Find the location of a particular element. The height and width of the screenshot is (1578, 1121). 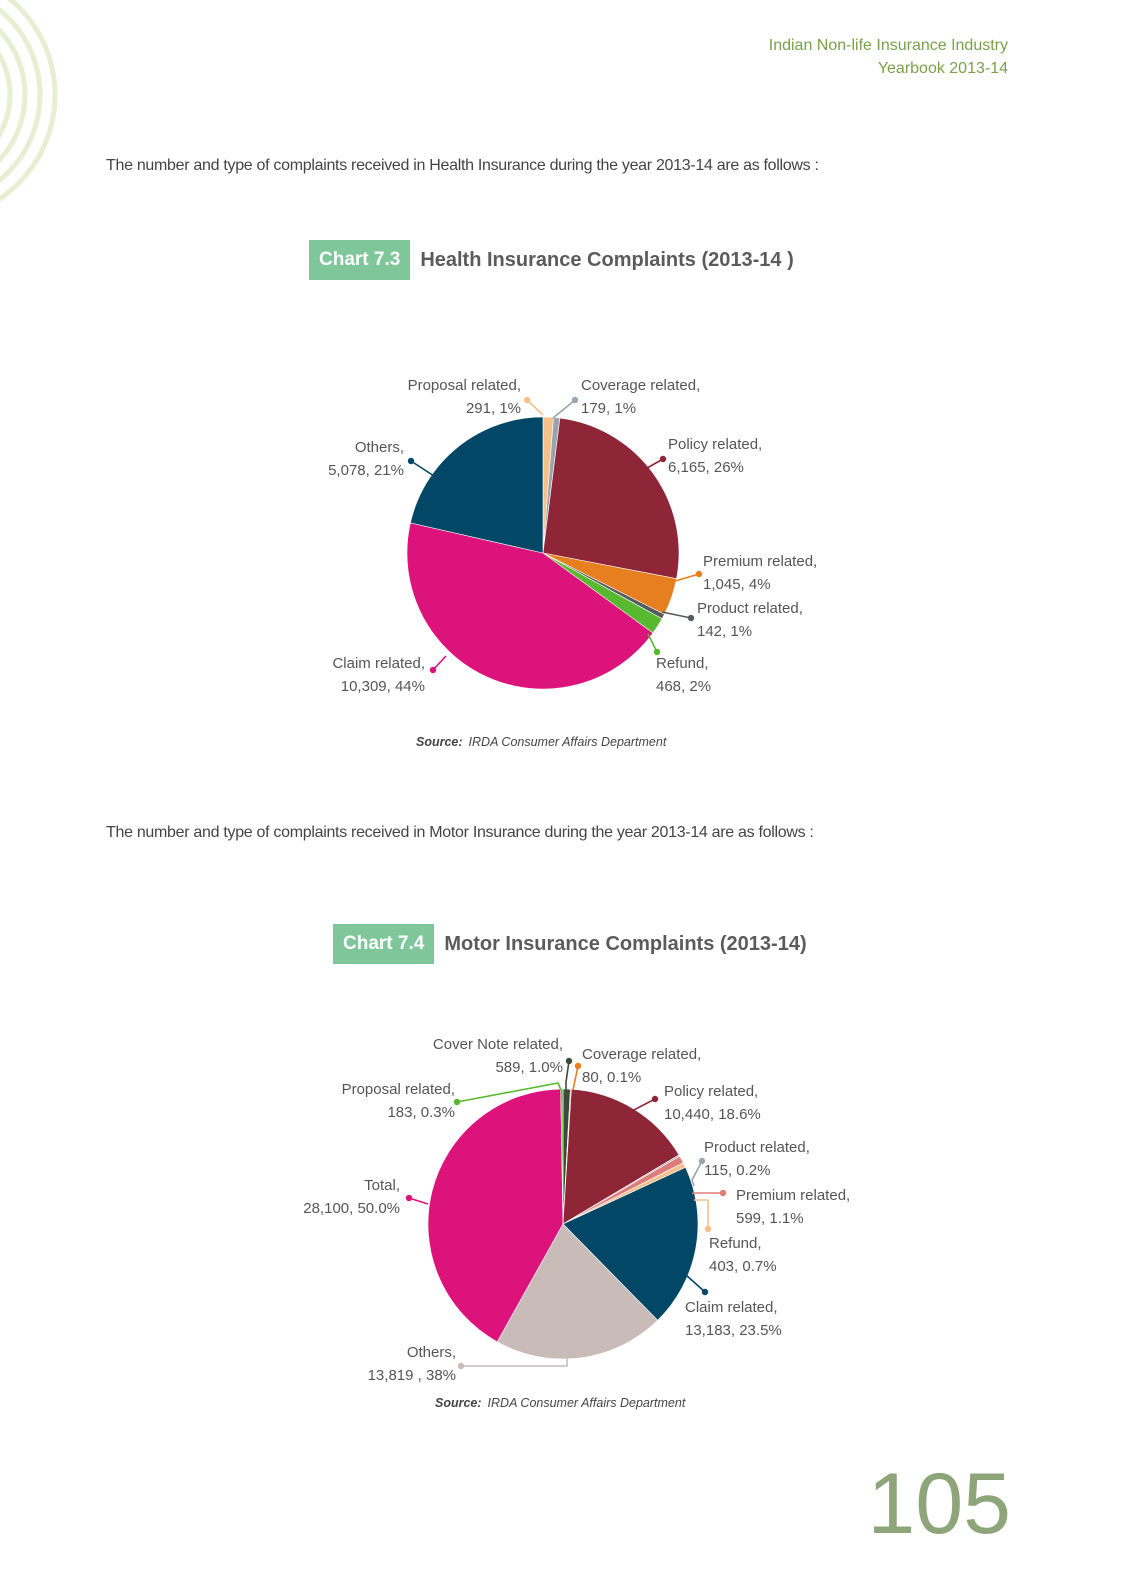

source-health: Source: IRDA Consumer Affairs Department is located at coordinates (541, 742).